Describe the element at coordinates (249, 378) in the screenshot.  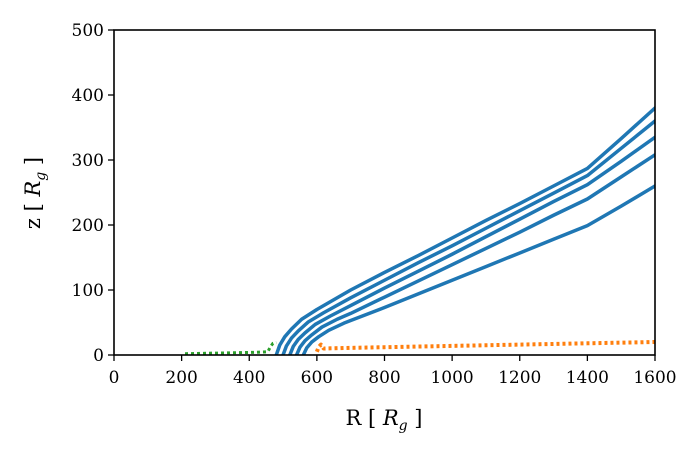
I see `x-tick-label: 400` at that location.